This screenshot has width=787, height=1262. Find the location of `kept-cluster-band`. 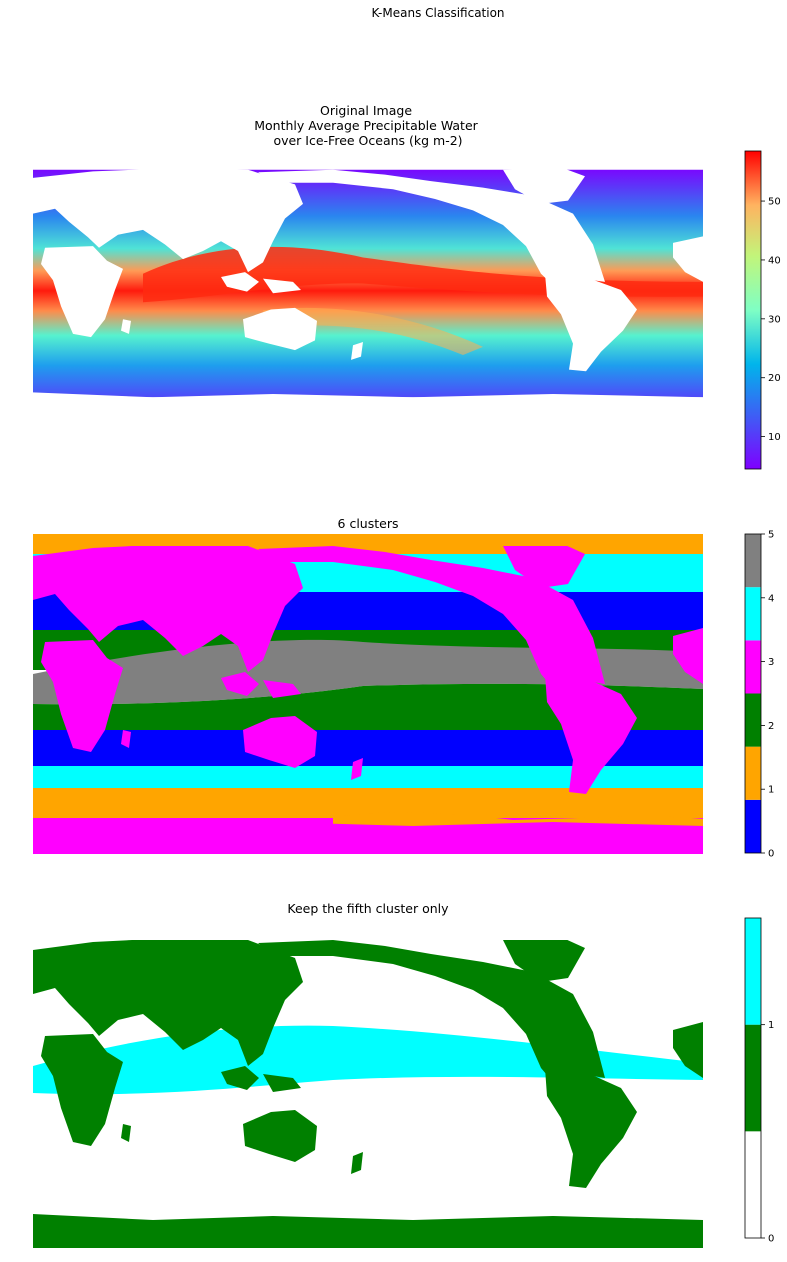

kept-cluster-band is located at coordinates (368, 1060).